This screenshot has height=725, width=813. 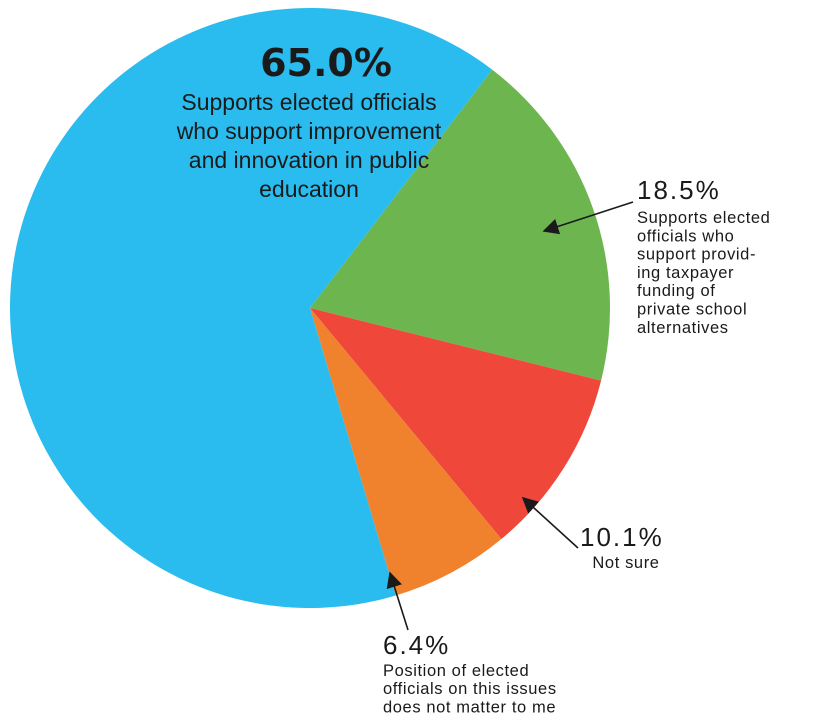 I want to click on slice-does-not-matter-percent-label: 6.4%, so click(x=416, y=645).